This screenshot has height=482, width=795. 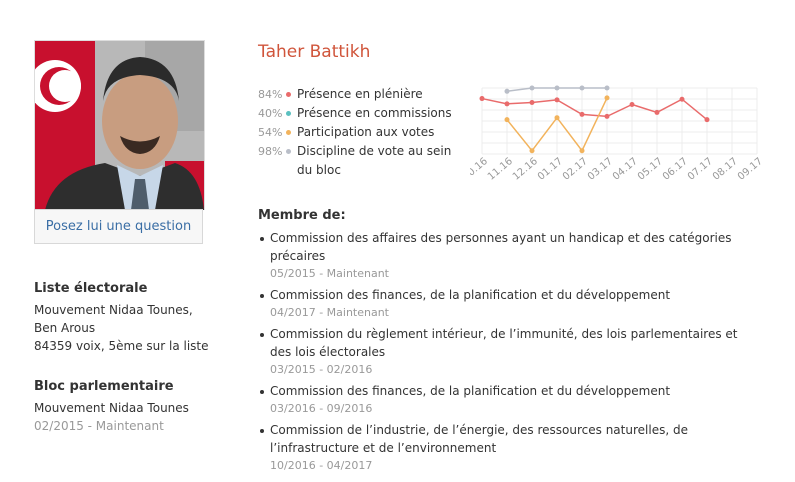 What do you see at coordinates (675, 169) in the screenshot?
I see `x-tick-label: 06.17` at bounding box center [675, 169].